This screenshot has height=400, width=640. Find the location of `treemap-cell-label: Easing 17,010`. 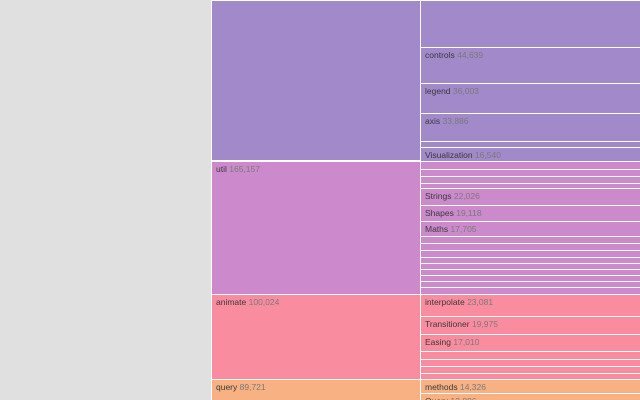

treemap-cell-label: Easing 17,010 is located at coordinates (452, 342).